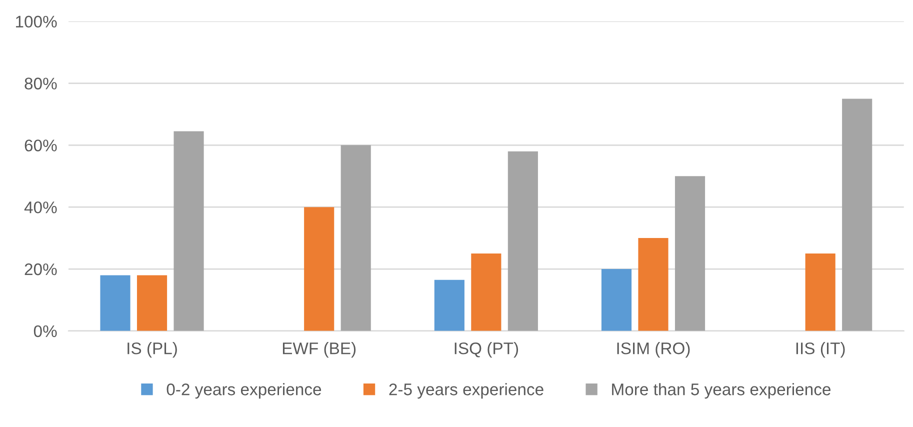  I want to click on y-tick-label: 100%, so click(36, 22).